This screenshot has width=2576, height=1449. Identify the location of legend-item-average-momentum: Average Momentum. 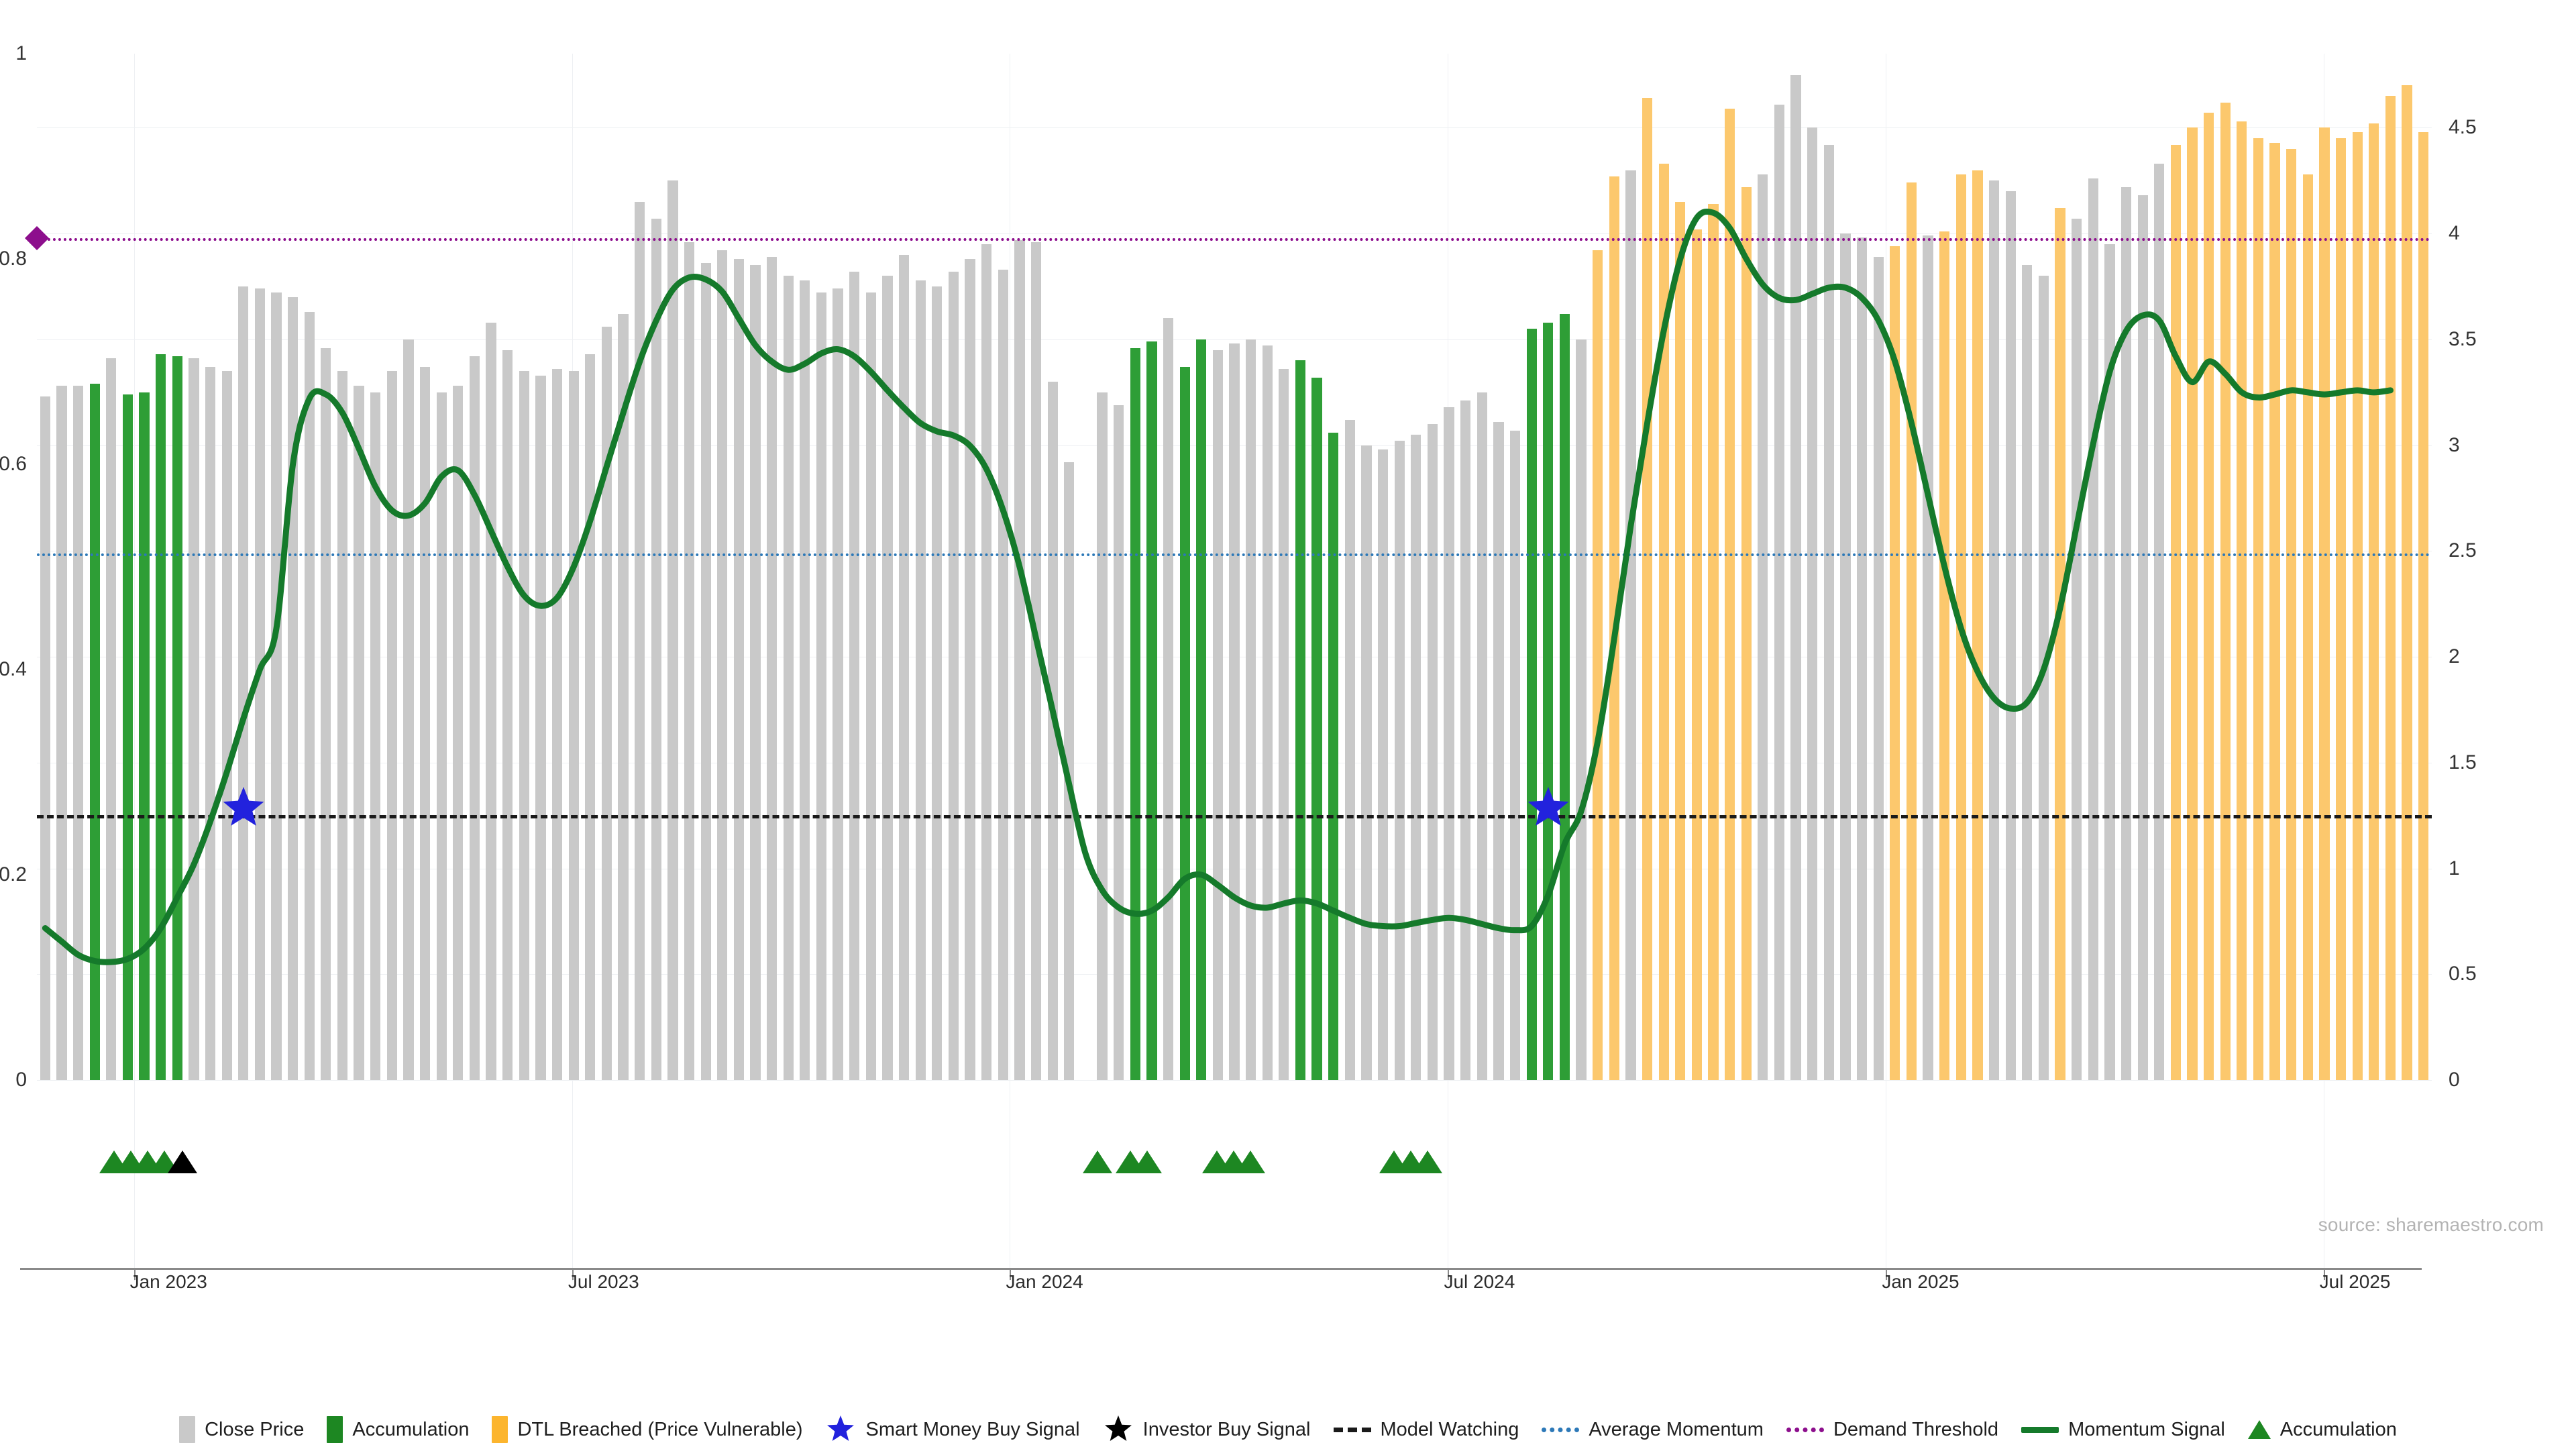
(1653, 1430).